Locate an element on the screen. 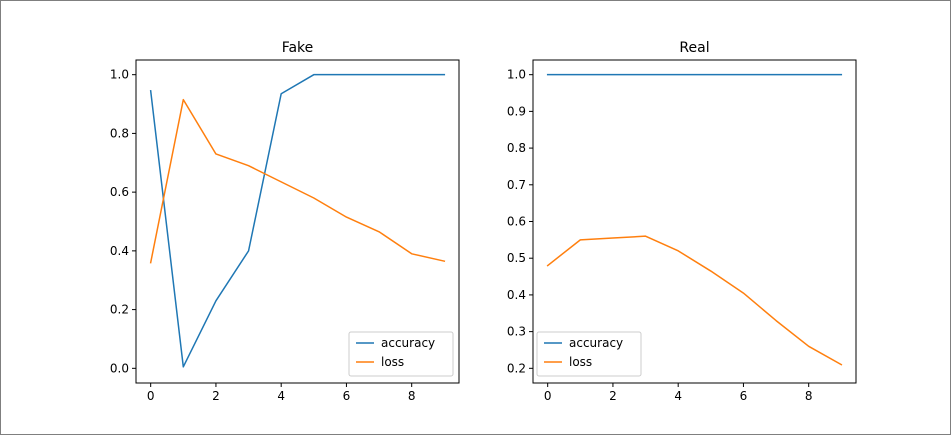 The height and width of the screenshot is (436, 951). chart-title: Real is located at coordinates (694, 48).